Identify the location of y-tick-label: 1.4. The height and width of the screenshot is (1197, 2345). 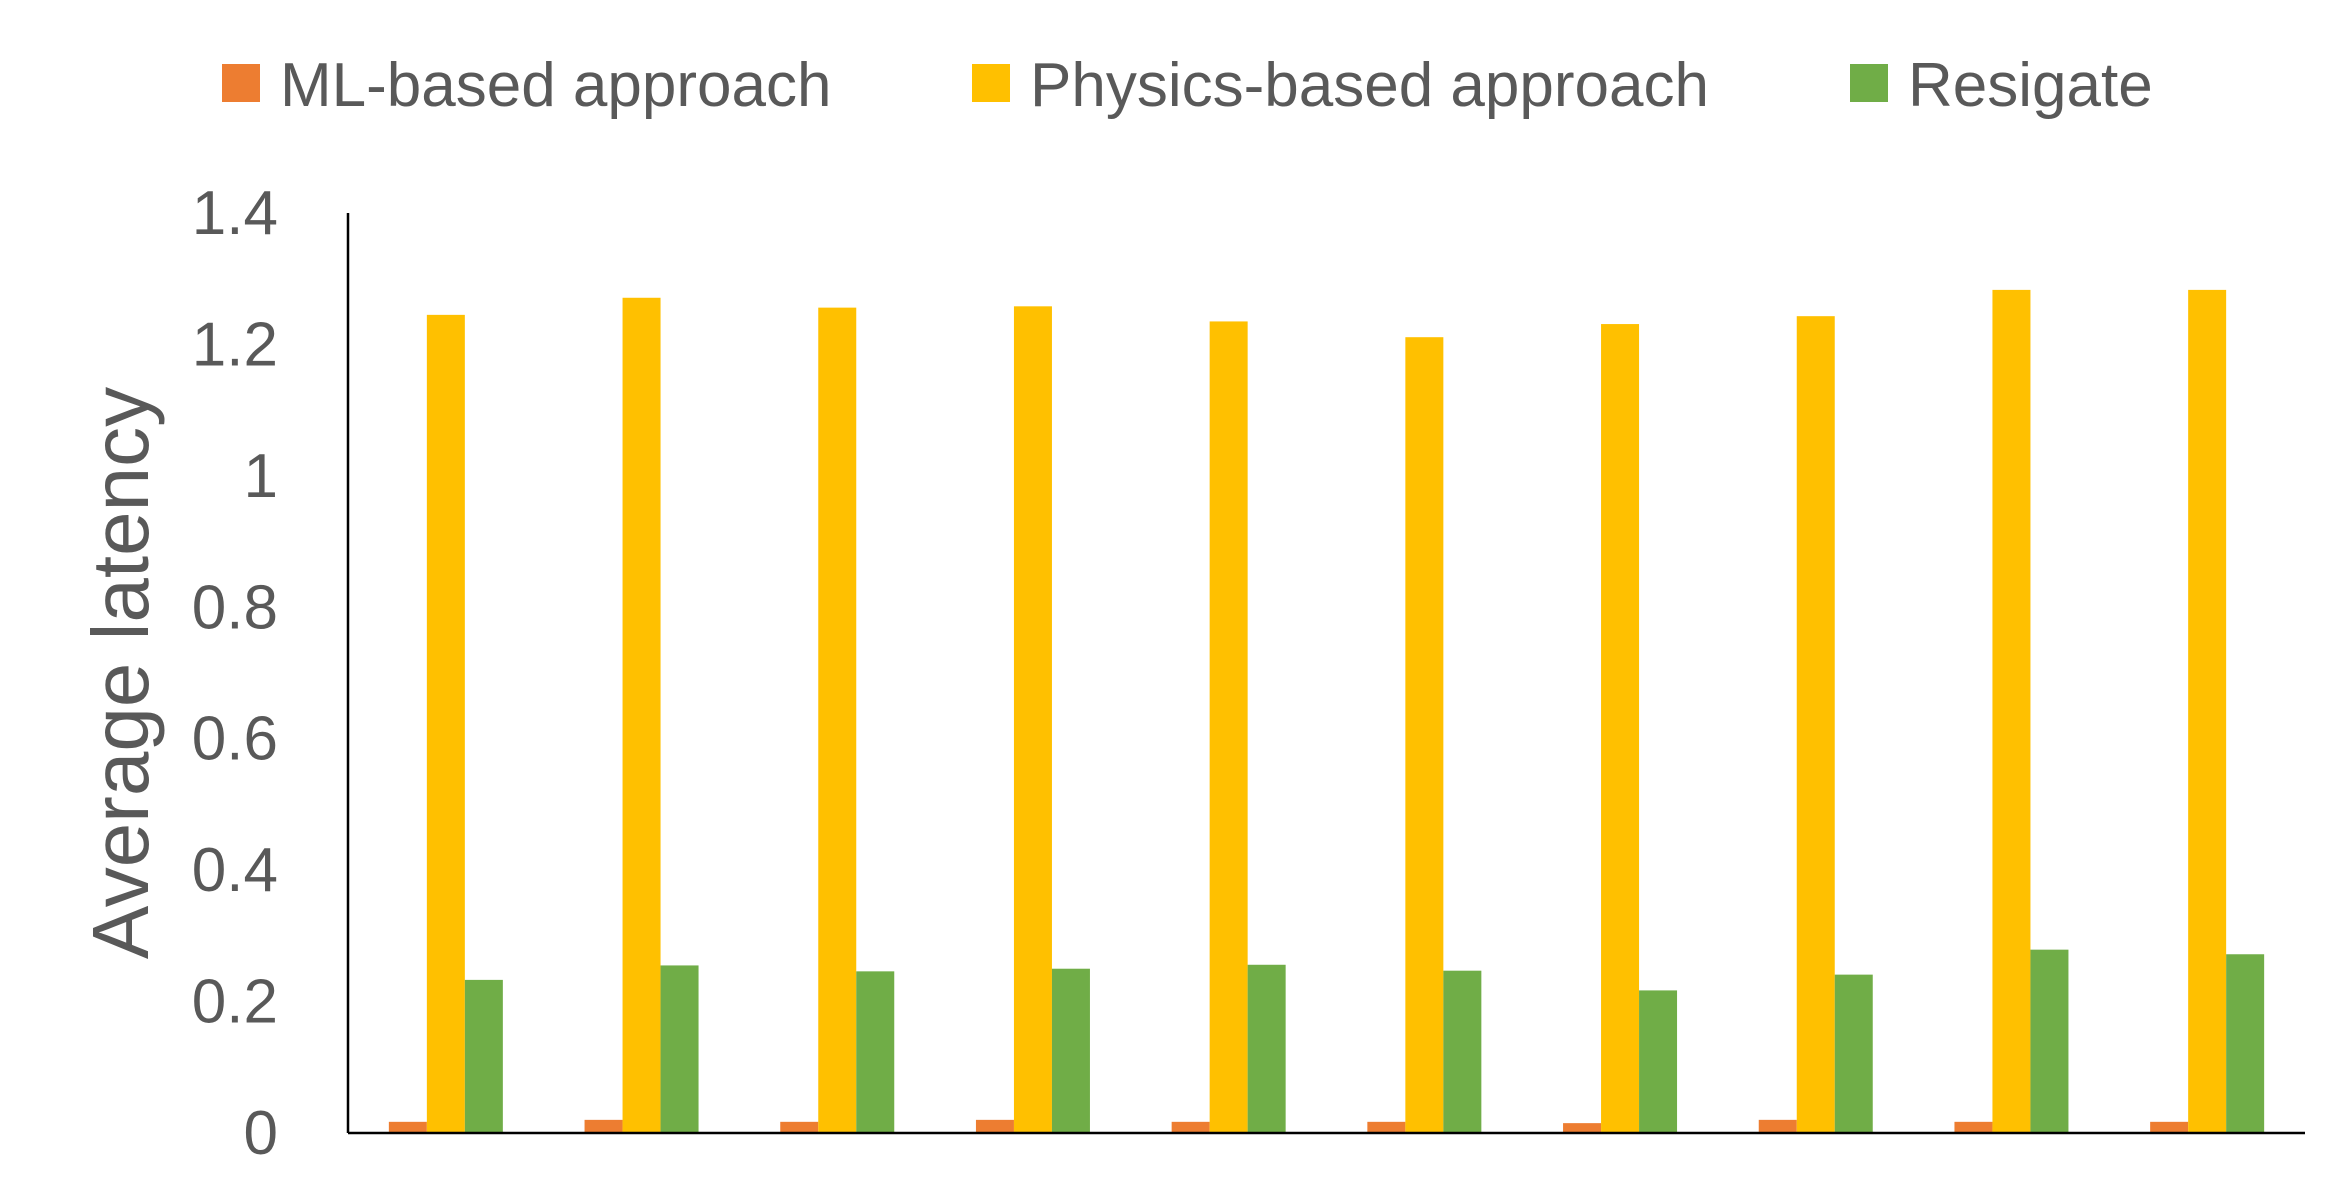
(235, 213).